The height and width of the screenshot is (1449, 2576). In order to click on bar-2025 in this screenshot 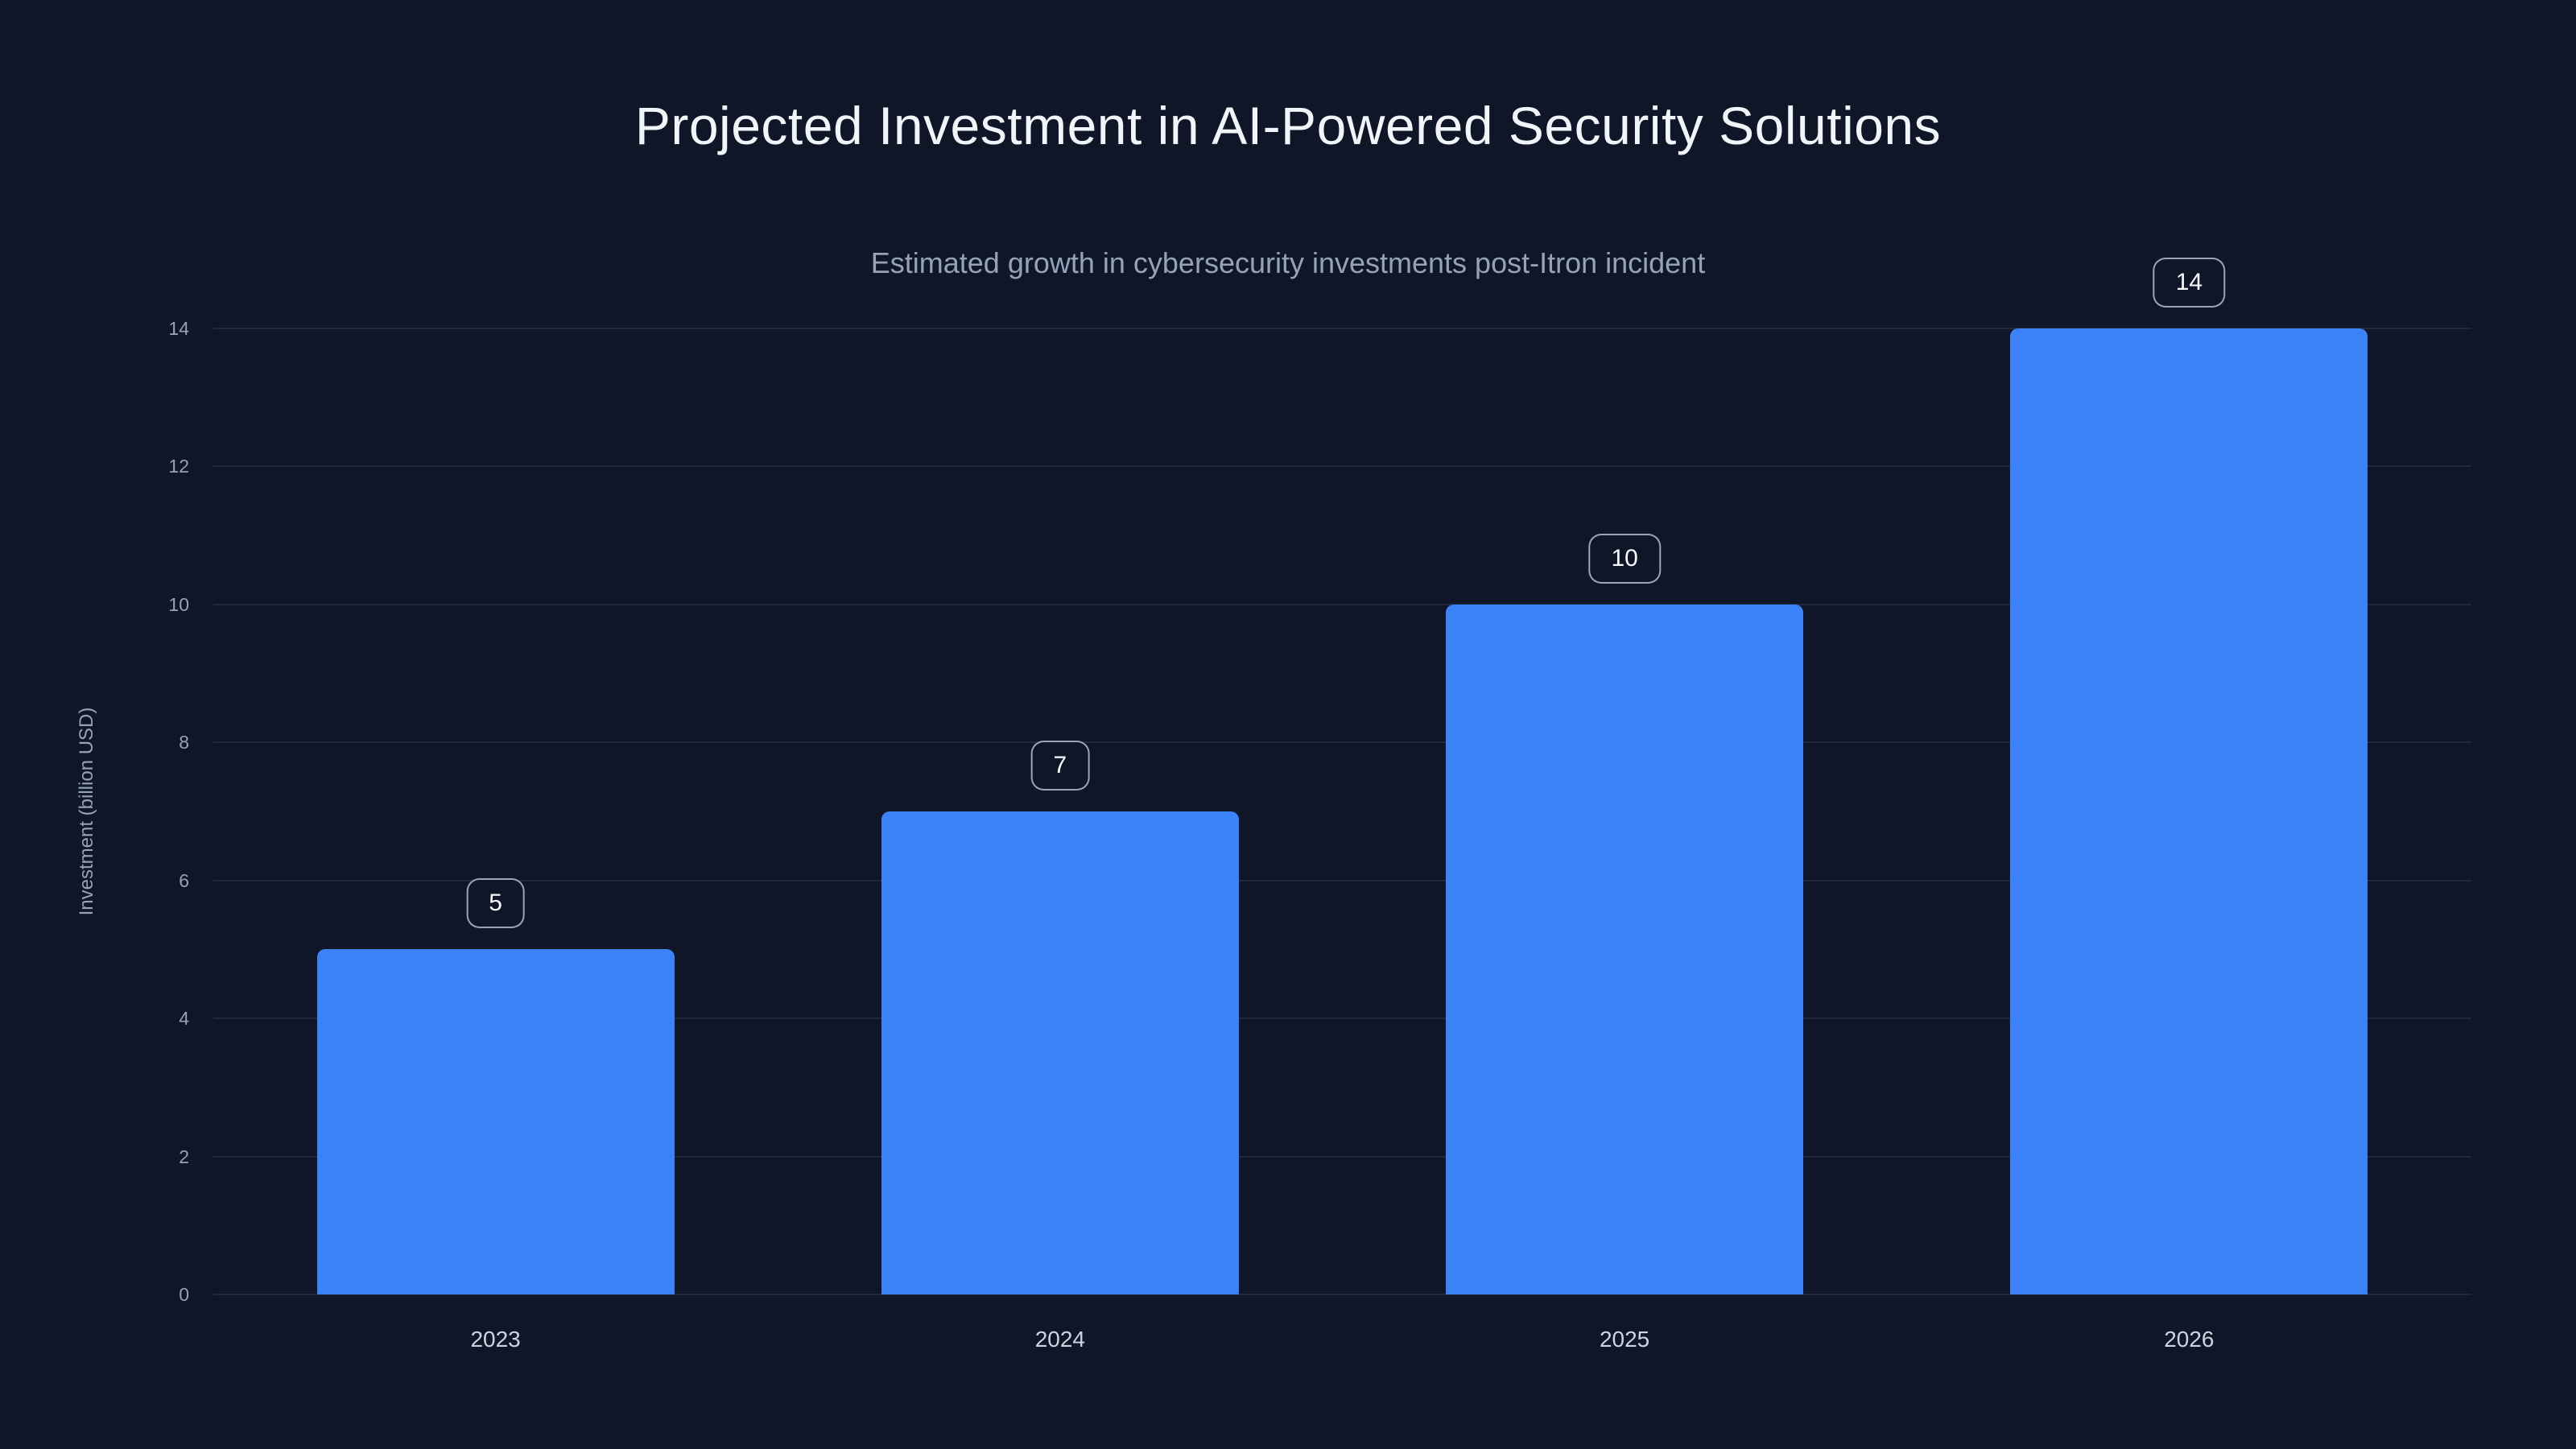, I will do `click(1625, 949)`.